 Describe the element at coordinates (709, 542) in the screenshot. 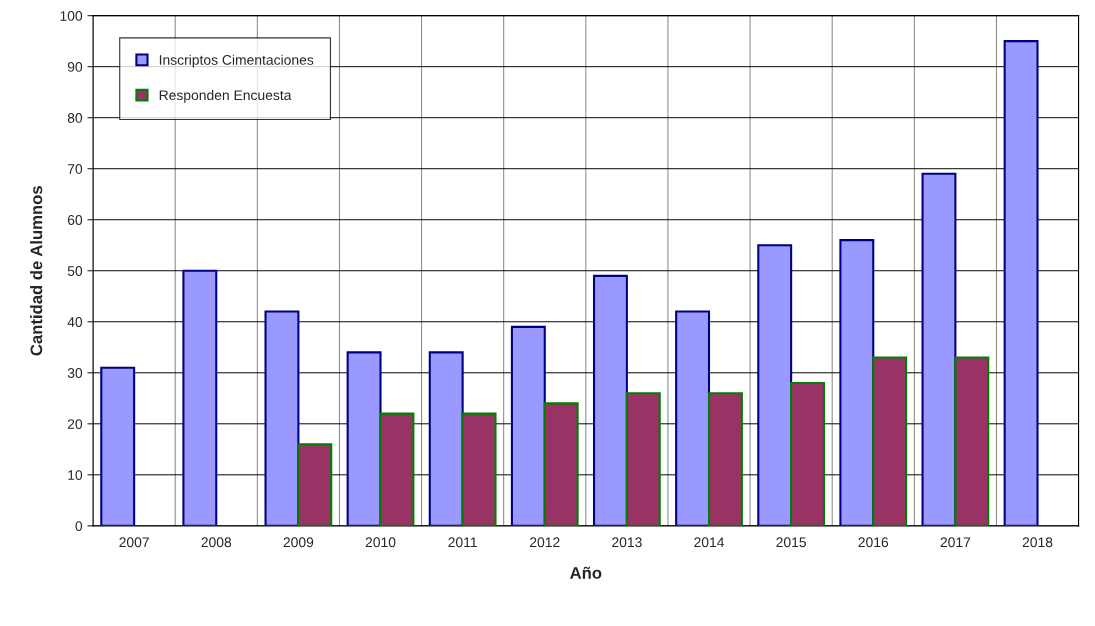

I see `x-tick-label: 2014` at that location.